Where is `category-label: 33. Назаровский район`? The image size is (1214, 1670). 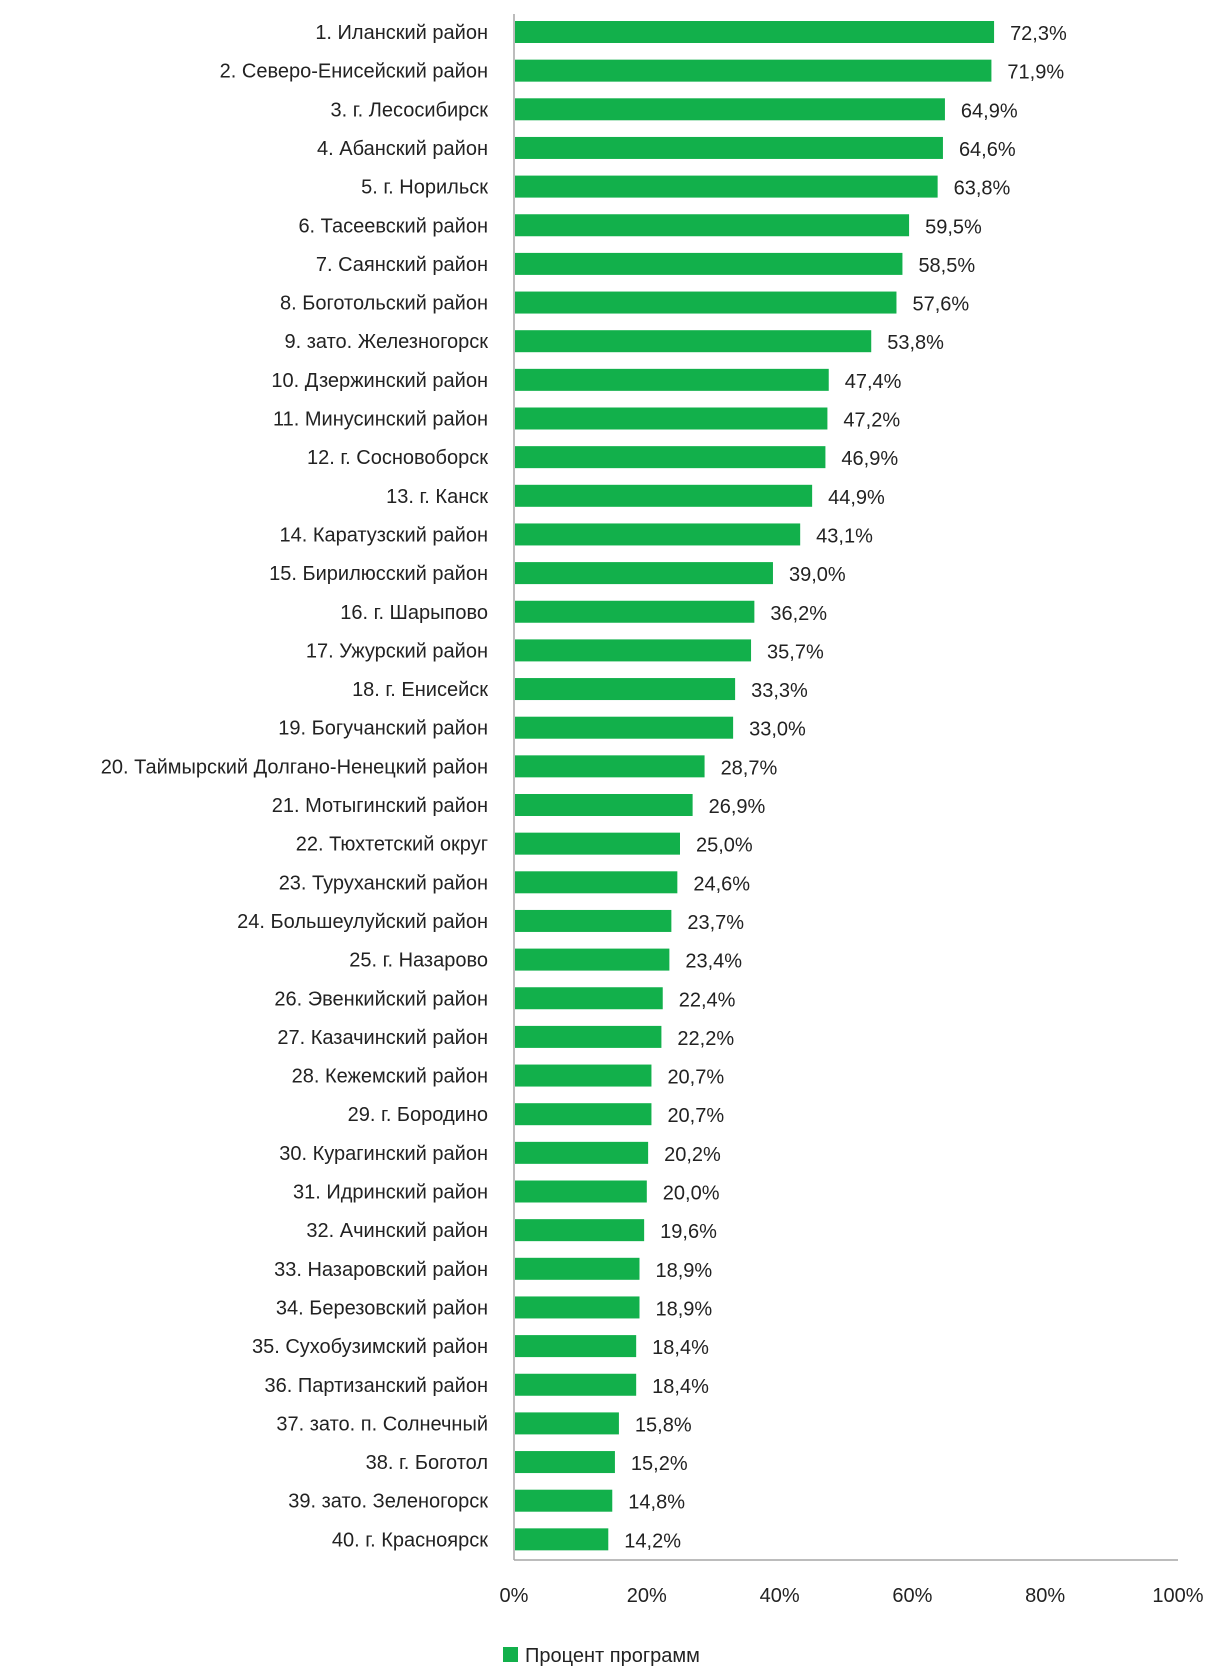
category-label: 33. Назаровский район is located at coordinates (381, 1270).